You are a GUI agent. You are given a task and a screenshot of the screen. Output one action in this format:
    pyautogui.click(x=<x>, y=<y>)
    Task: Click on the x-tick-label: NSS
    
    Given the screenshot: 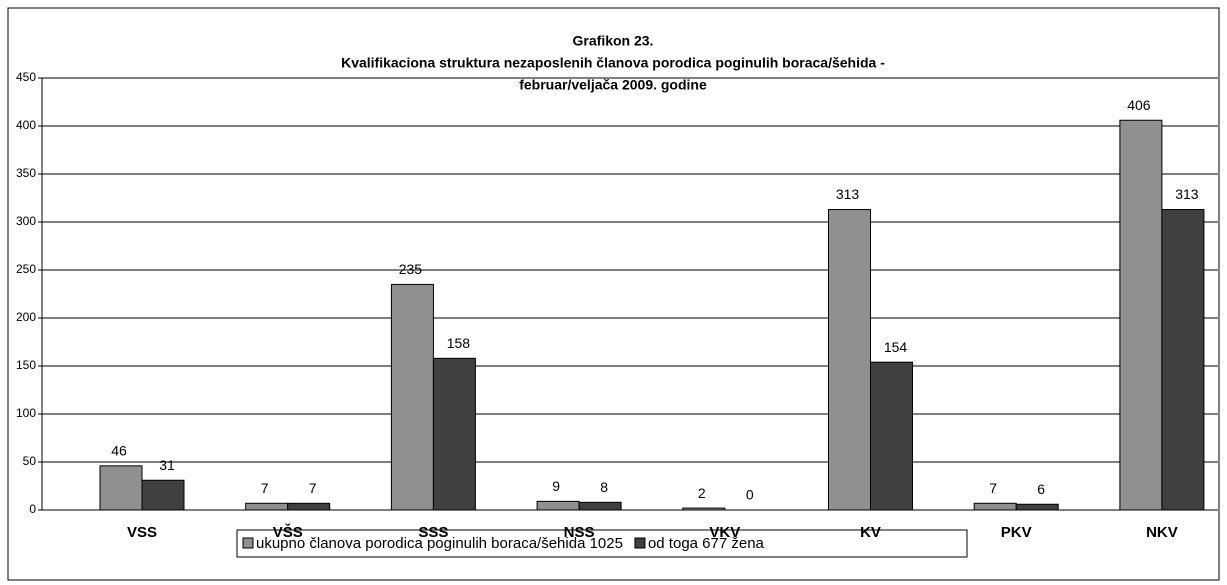 What is the action you would take?
    pyautogui.click(x=579, y=532)
    